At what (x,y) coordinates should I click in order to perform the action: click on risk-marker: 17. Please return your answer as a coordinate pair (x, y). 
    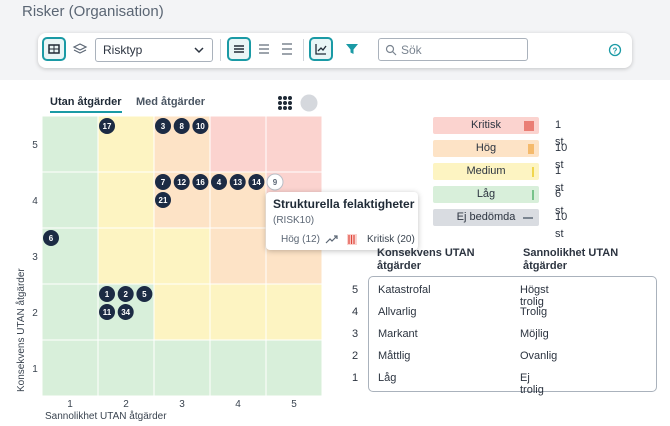
    Looking at the image, I should click on (107, 126).